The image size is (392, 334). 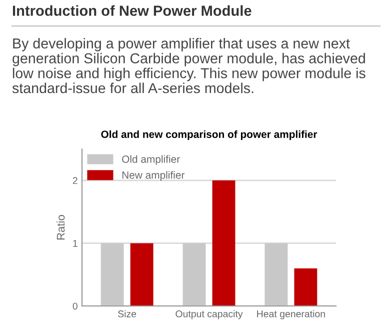 What do you see at coordinates (209, 135) in the screenshot?
I see `chart-title: Old and new comparison of power amplifier` at bounding box center [209, 135].